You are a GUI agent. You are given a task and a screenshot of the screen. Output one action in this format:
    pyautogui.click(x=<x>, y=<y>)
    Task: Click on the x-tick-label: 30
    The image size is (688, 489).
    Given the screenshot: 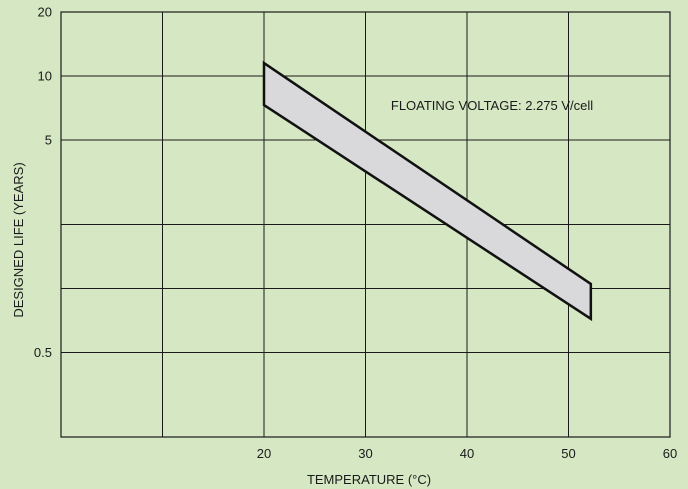 What is the action you would take?
    pyautogui.click(x=365, y=453)
    